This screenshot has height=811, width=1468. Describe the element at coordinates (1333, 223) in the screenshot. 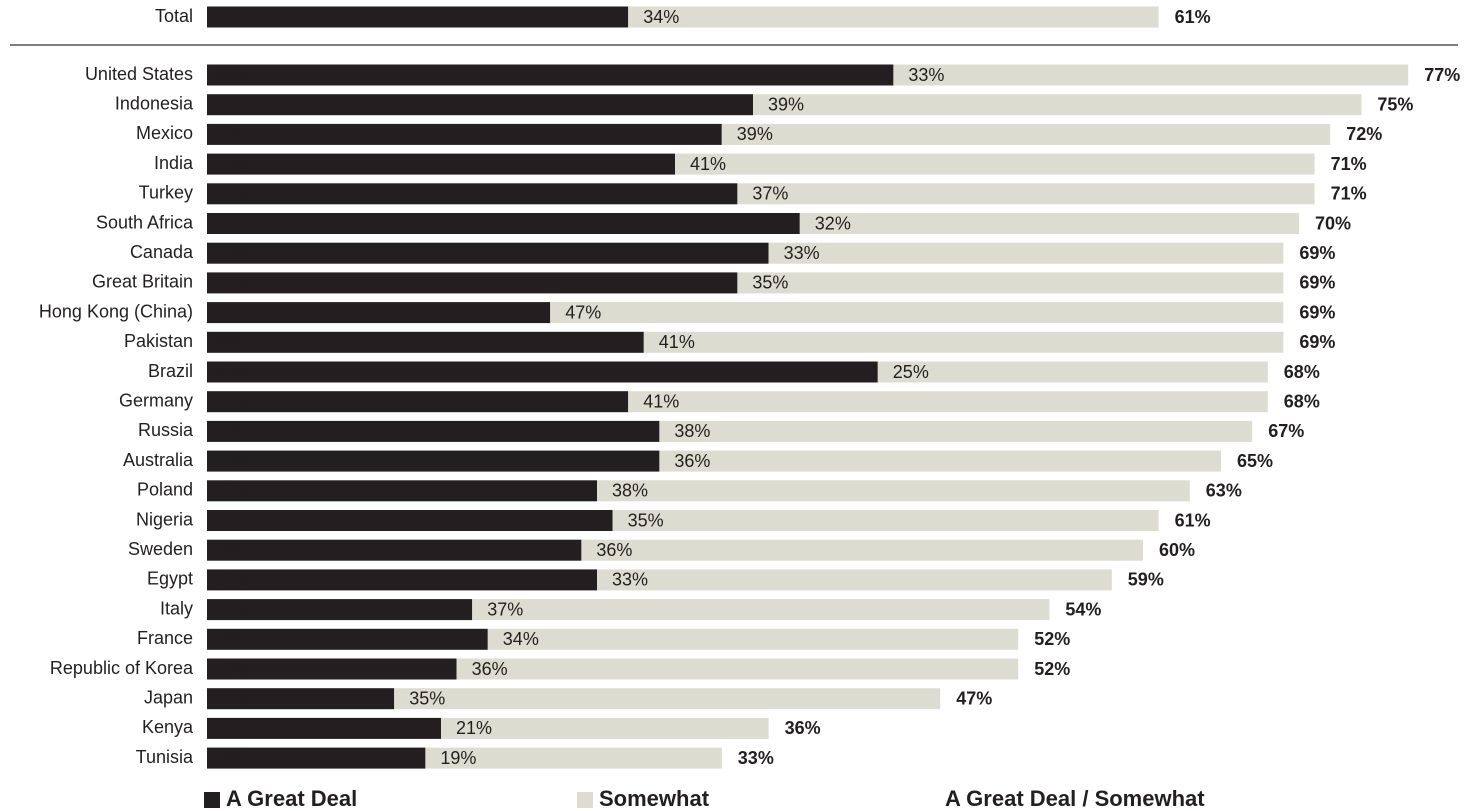

I see `net-label: 70%` at that location.